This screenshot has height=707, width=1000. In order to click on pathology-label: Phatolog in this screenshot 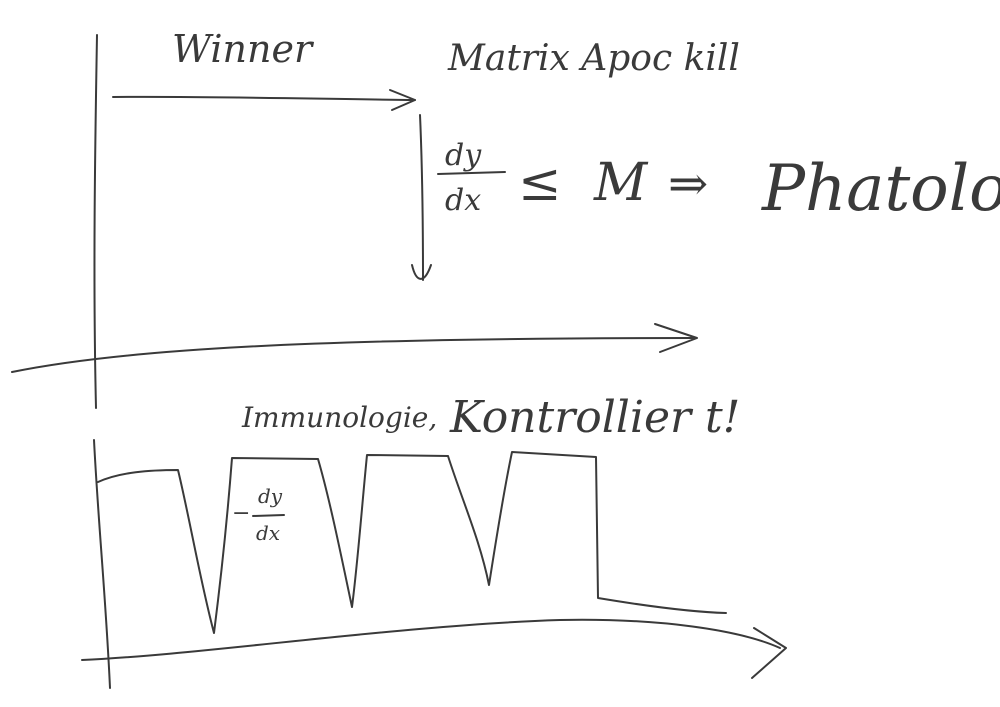, I will do `click(880, 189)`.